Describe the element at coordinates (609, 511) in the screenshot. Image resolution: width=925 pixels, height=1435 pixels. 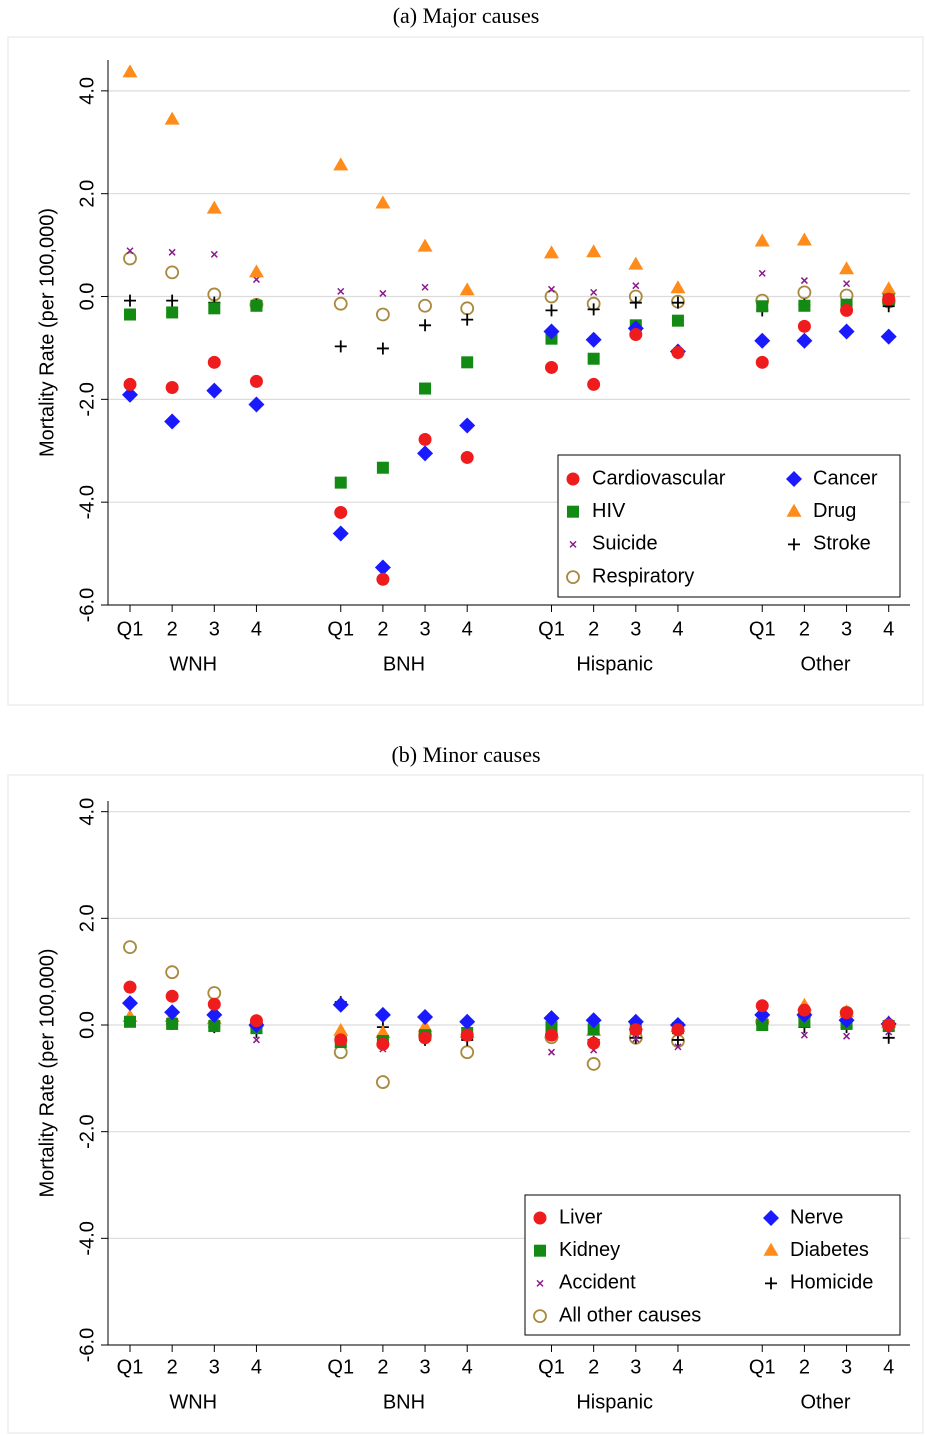
I see `legend-label: HIV` at that location.